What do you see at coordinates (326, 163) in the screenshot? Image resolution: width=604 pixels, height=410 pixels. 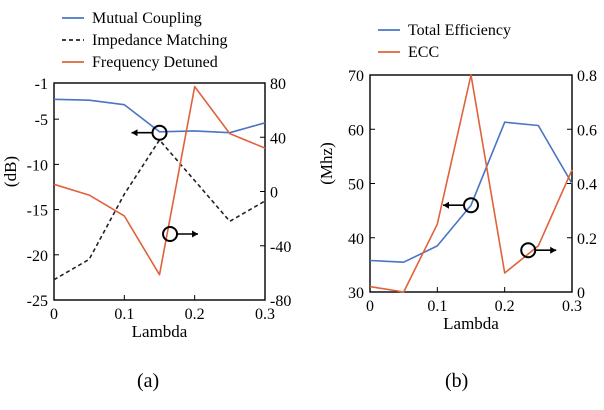 I see `y-axis-label: (Mhz)` at bounding box center [326, 163].